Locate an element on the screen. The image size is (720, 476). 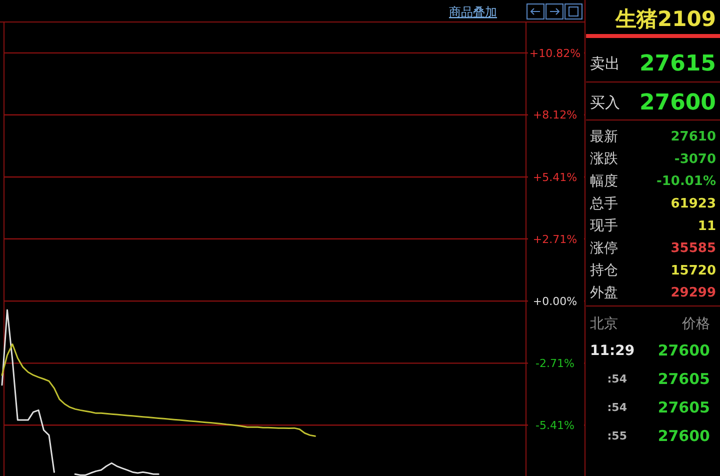
text: 卖出 is located at coordinates (605, 63).